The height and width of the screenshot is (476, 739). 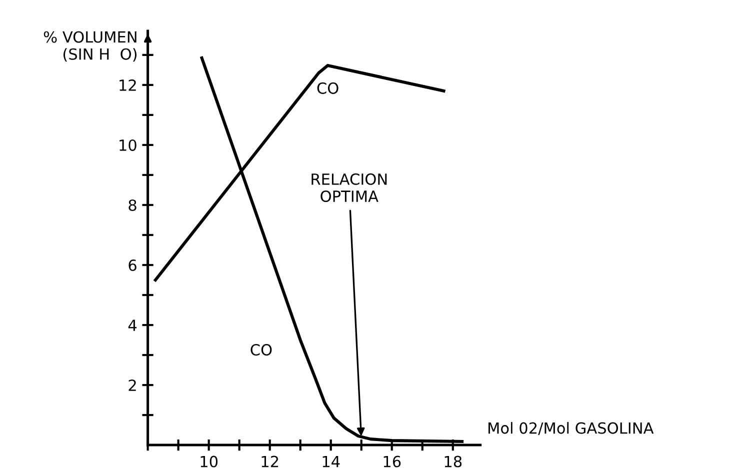 I want to click on y-tick-label: 8, so click(x=132, y=205).